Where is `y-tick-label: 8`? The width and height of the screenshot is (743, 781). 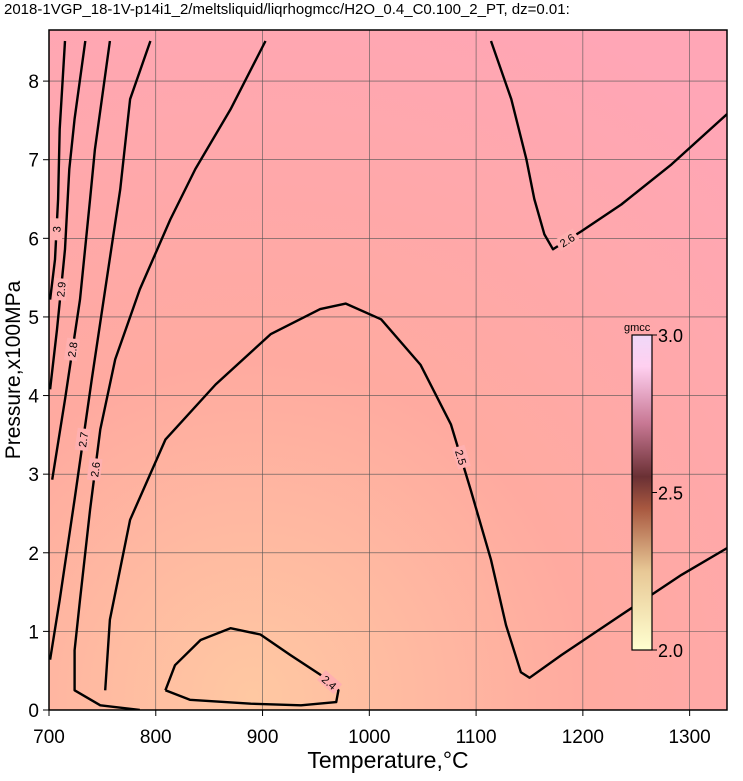 y-tick-label: 8 is located at coordinates (33, 82).